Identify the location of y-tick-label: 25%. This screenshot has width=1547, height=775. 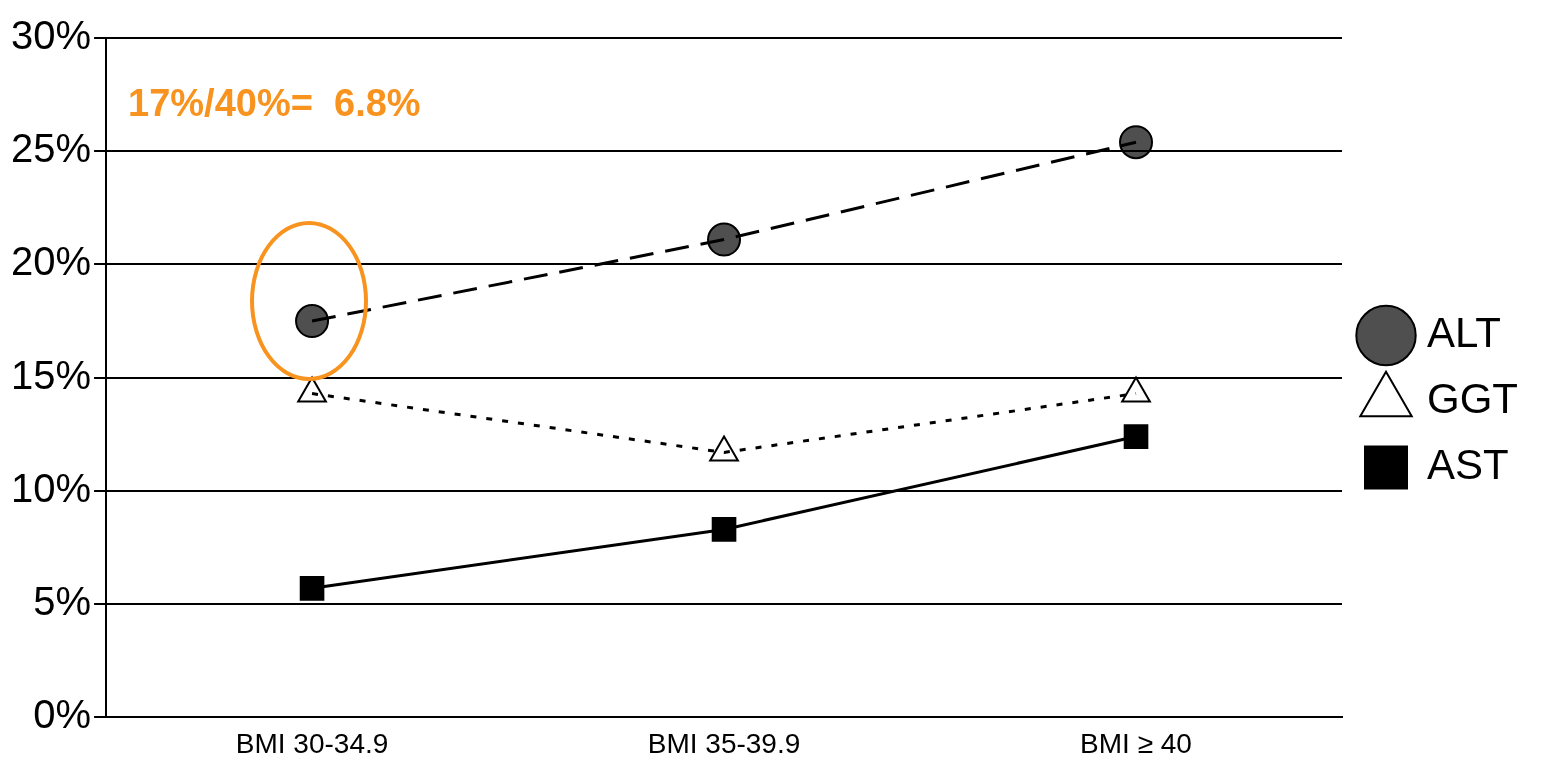
(51, 148).